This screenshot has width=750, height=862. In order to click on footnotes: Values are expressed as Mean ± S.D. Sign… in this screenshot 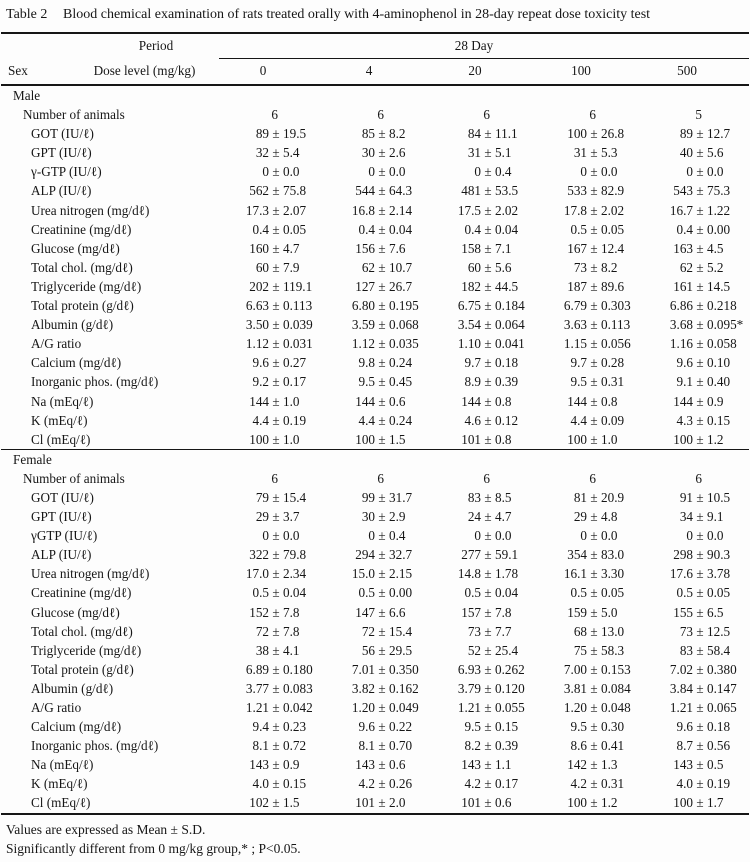, I will do `click(375, 836)`.